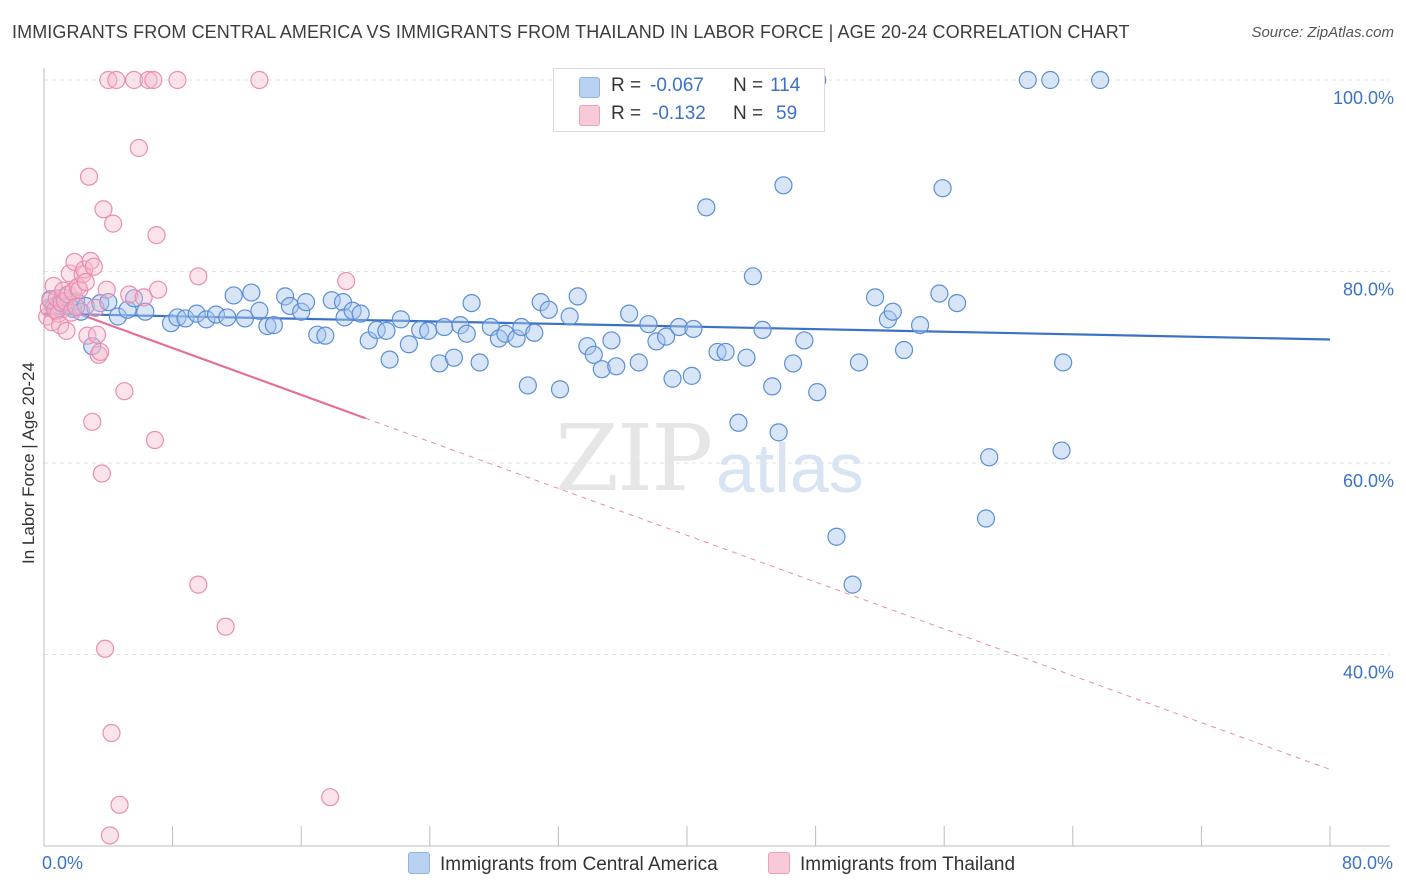  What do you see at coordinates (634, 458) in the screenshot?
I see `watermark-zip: ZIP` at bounding box center [634, 458].